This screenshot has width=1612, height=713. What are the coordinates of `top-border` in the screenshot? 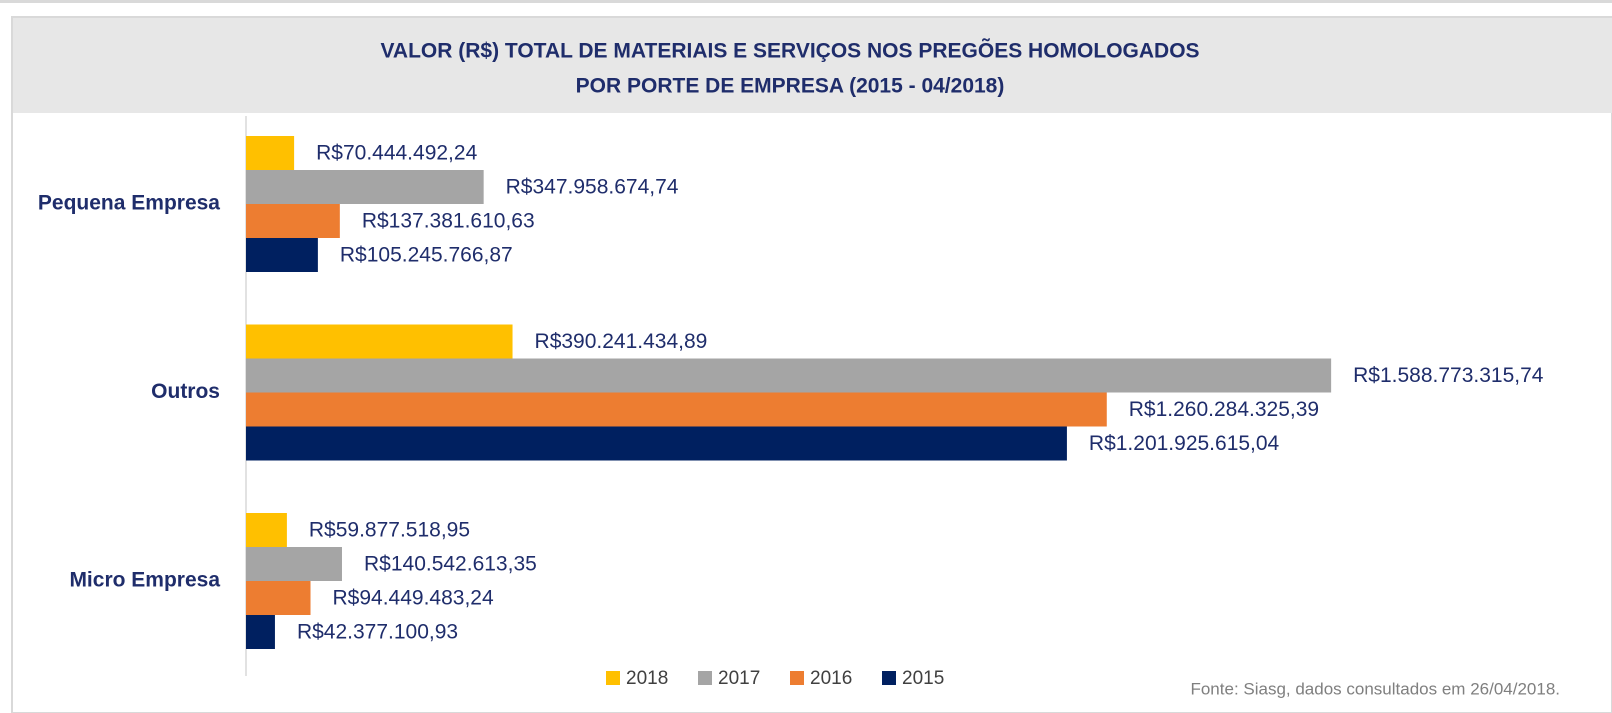 It's located at (806, 1).